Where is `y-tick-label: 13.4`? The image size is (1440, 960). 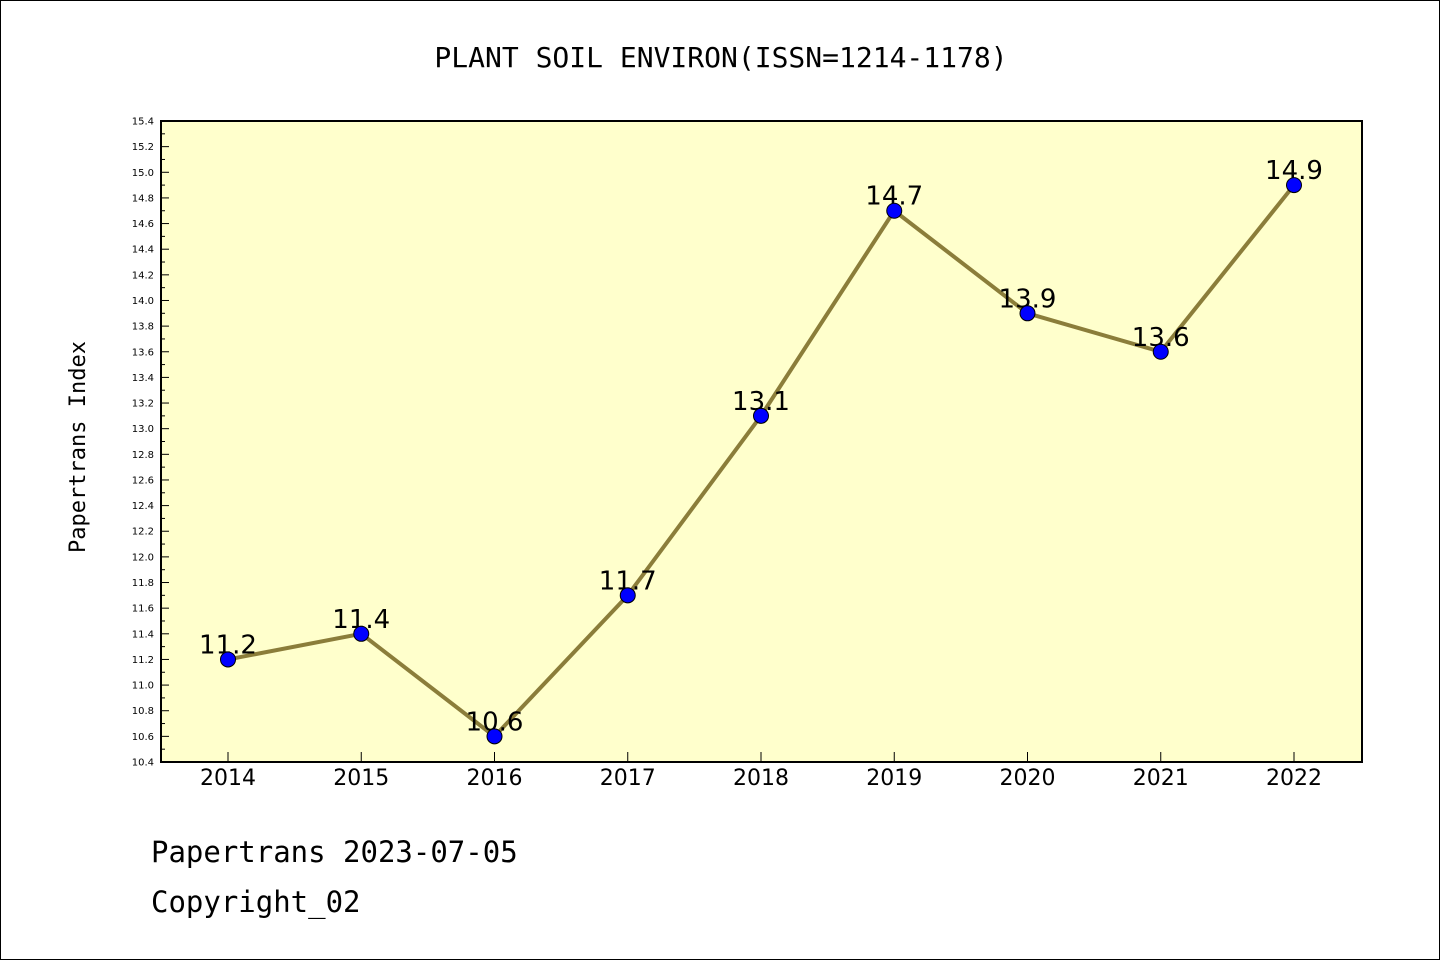
y-tick-label: 13.4 is located at coordinates (143, 378).